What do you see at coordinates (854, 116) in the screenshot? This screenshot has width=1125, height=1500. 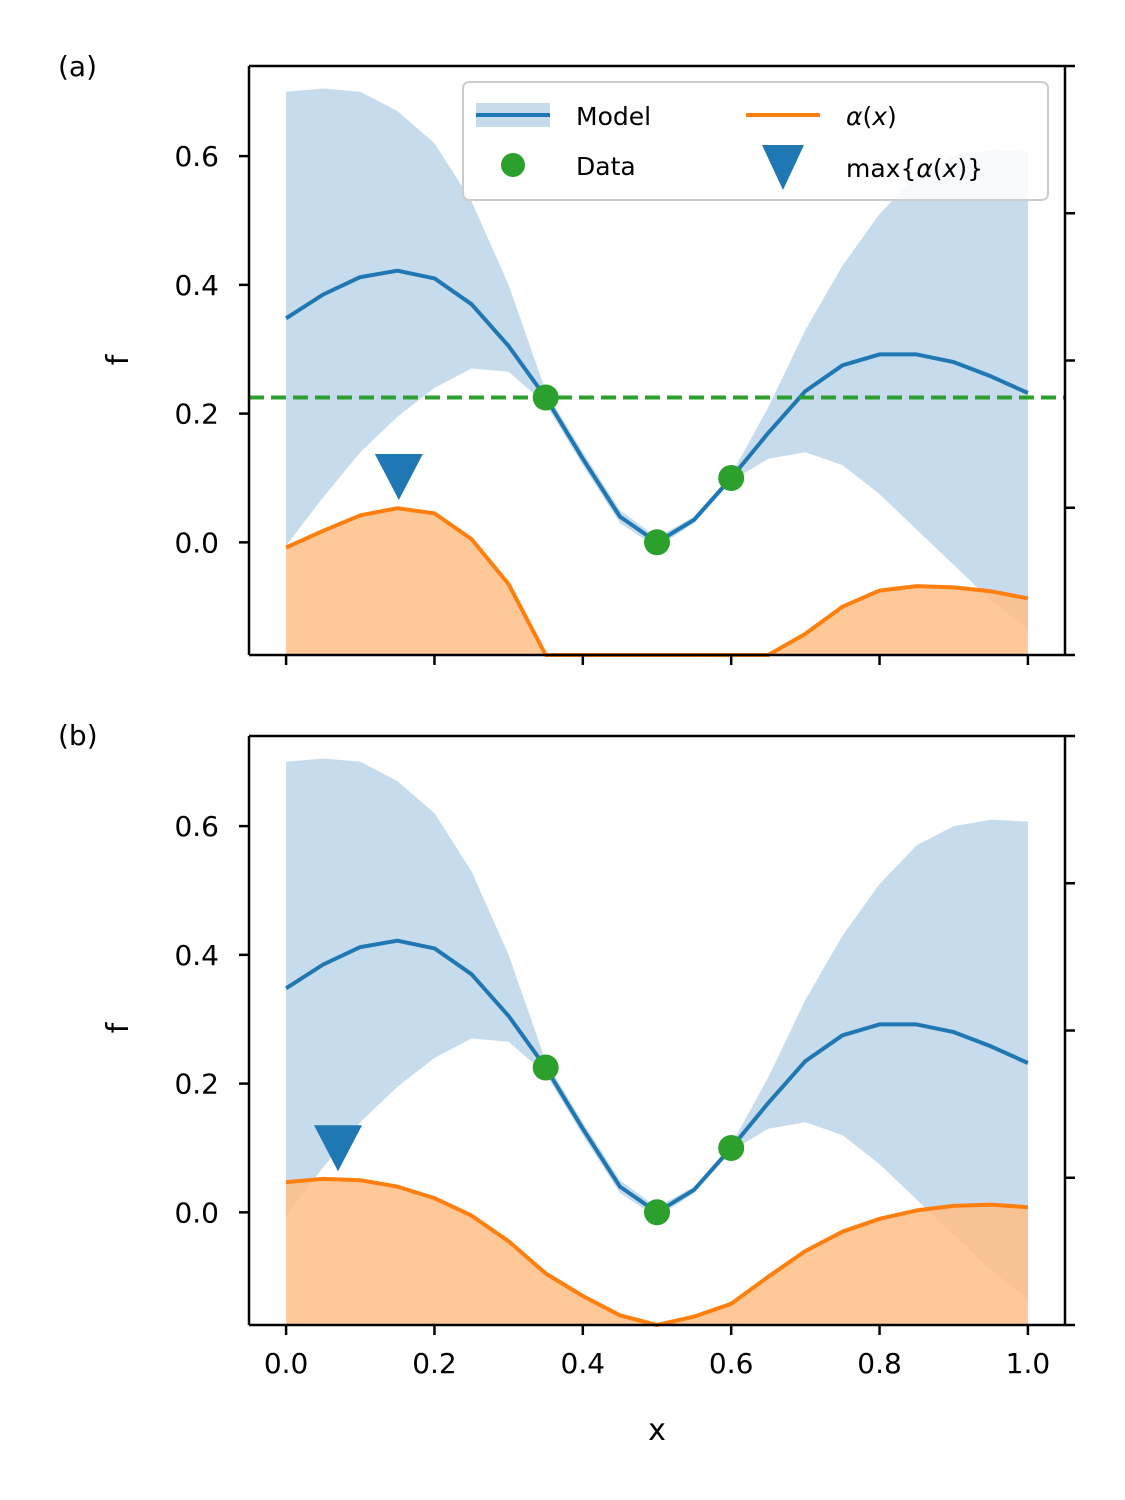 I see `legend-alpha-main: α` at bounding box center [854, 116].